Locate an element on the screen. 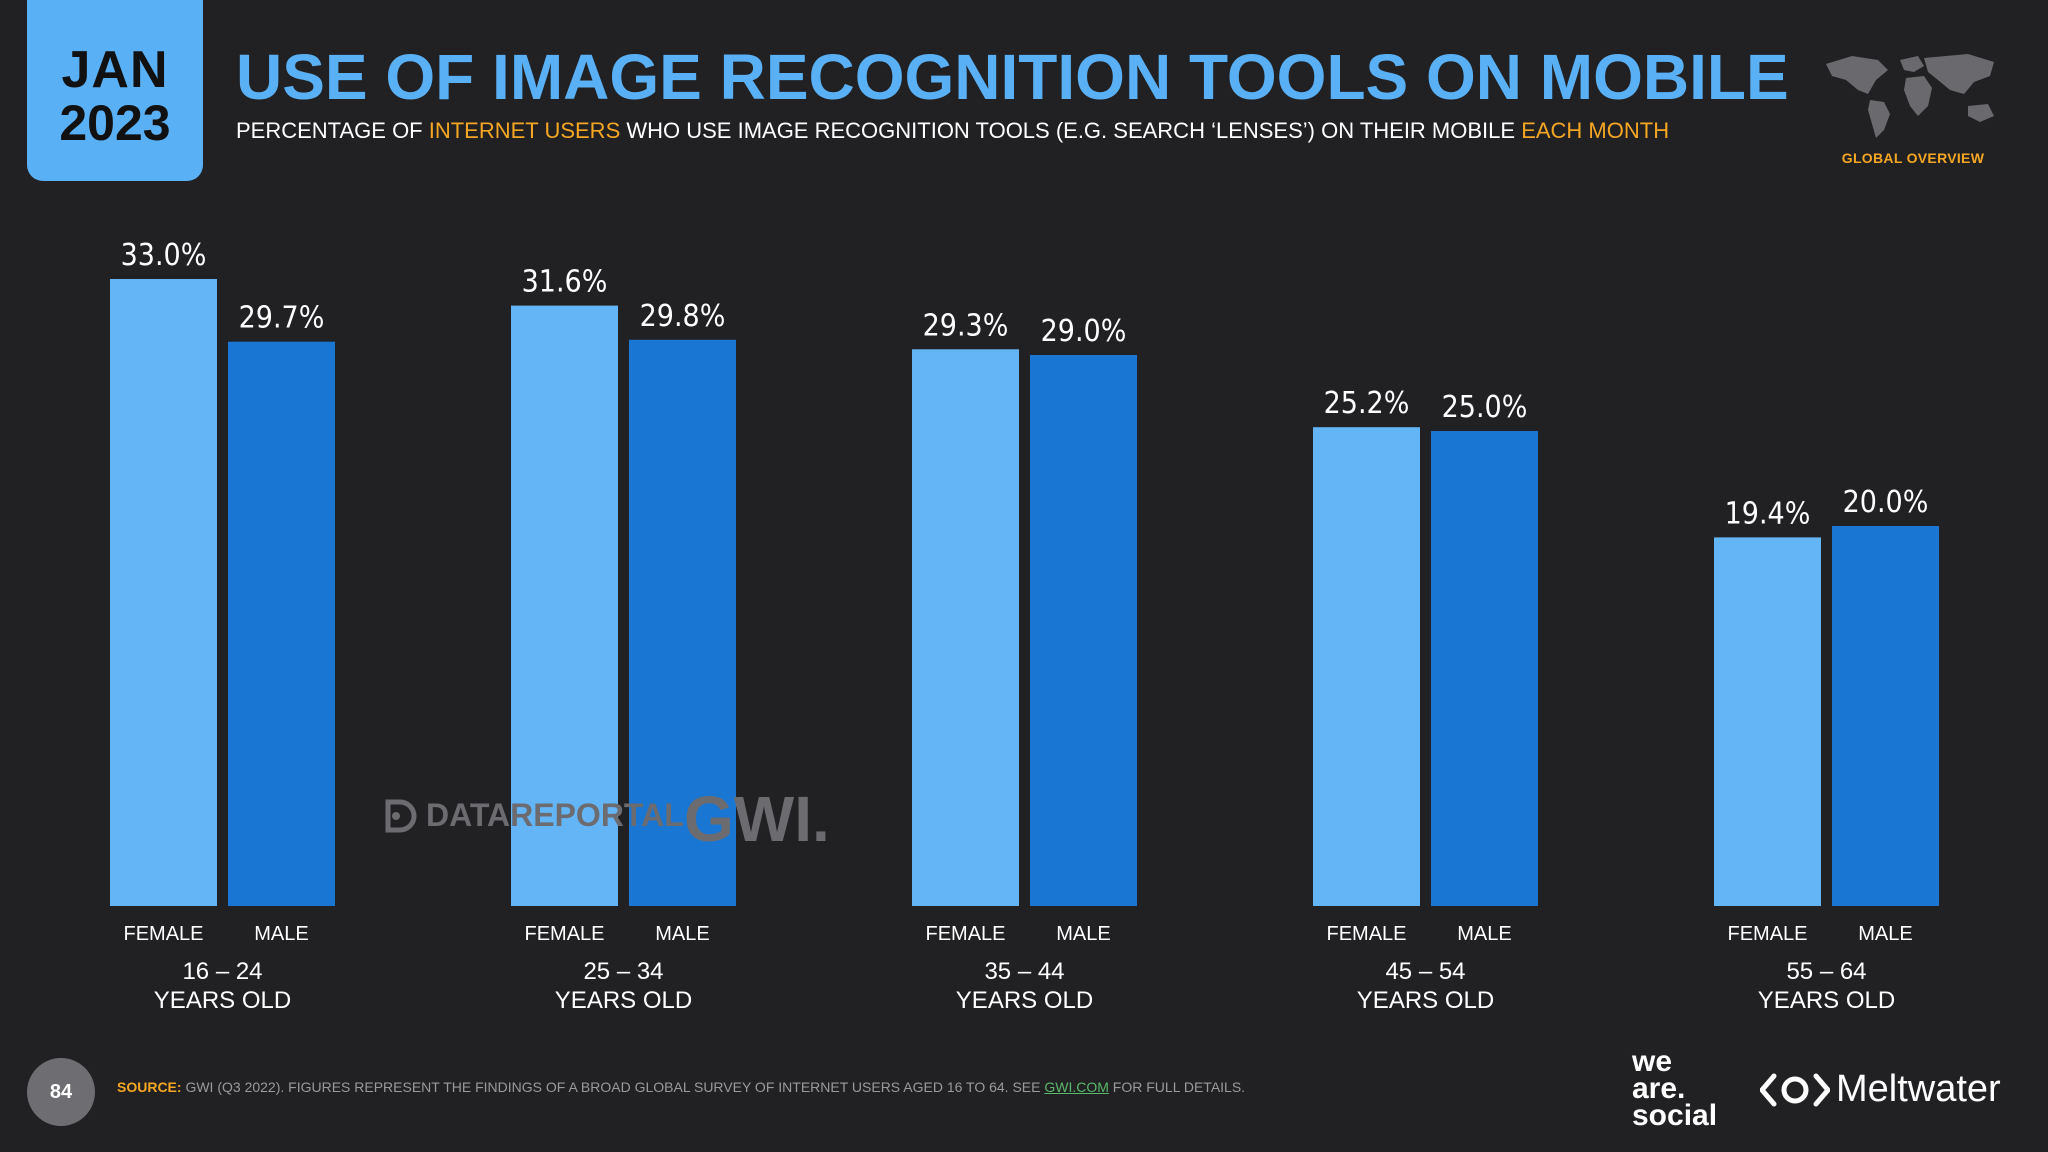 This screenshot has height=1152, width=2048. meltwater-text: Meltwater is located at coordinates (1918, 1089).